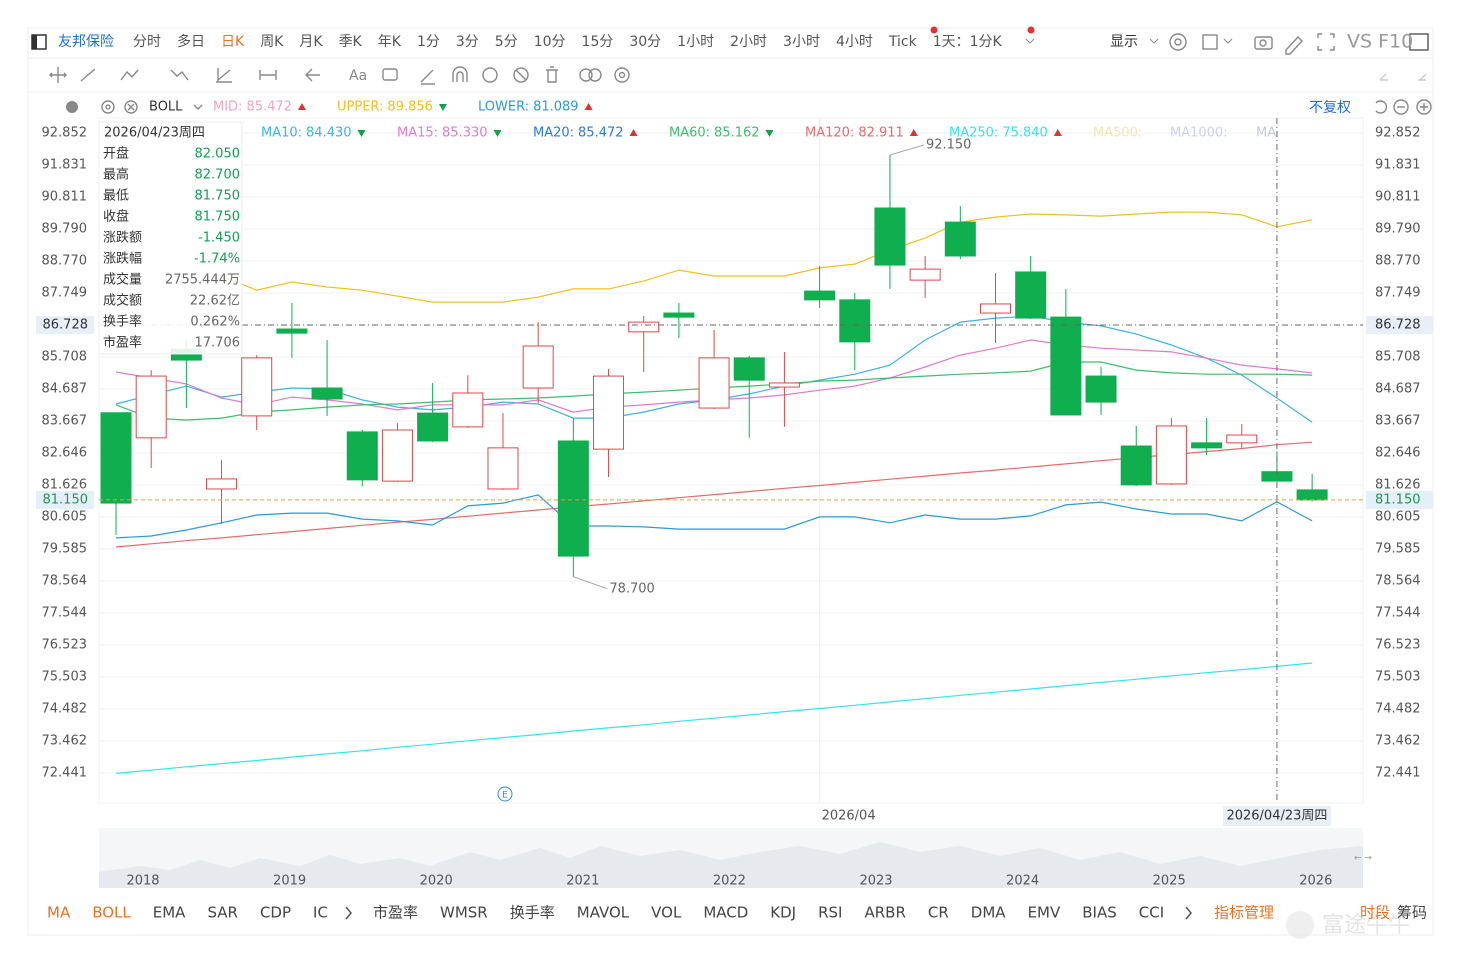 This screenshot has width=1461, height=967. I want to click on text-tool: Aa, so click(358, 76).